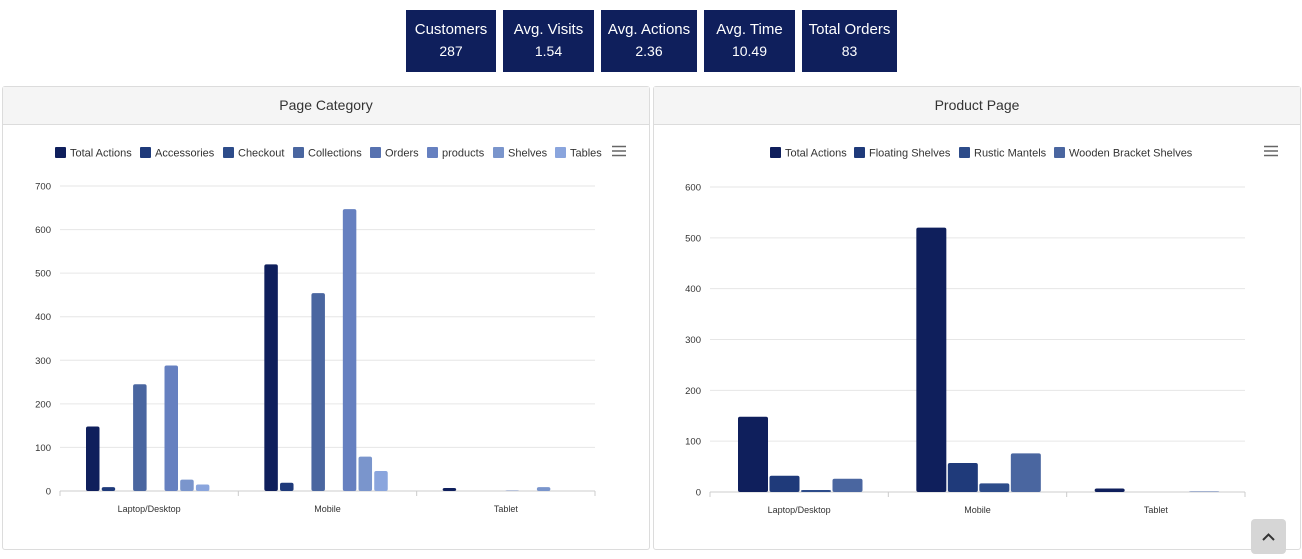 This screenshot has height=559, width=1302. What do you see at coordinates (1131, 154) in the screenshot?
I see `legend-label: Wooden Bracket Shelves` at bounding box center [1131, 154].